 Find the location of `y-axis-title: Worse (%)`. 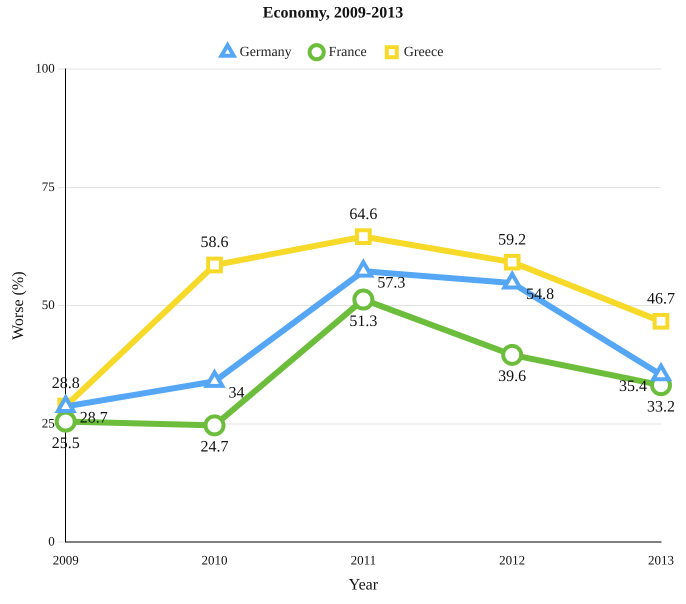

y-axis-title: Worse (%) is located at coordinates (18, 305).